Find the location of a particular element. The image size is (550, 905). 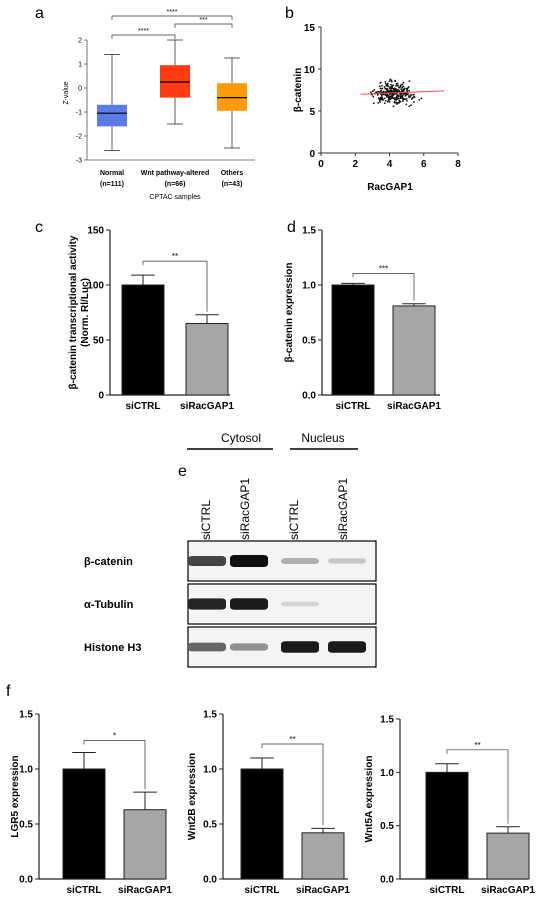

panel-f3-sig-bracket is located at coordinates (477, 786).